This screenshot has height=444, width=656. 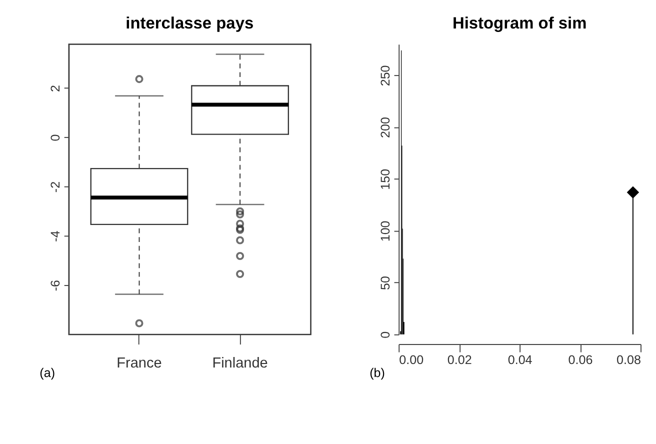 I want to click on y-tick-label: 100, so click(x=385, y=231).